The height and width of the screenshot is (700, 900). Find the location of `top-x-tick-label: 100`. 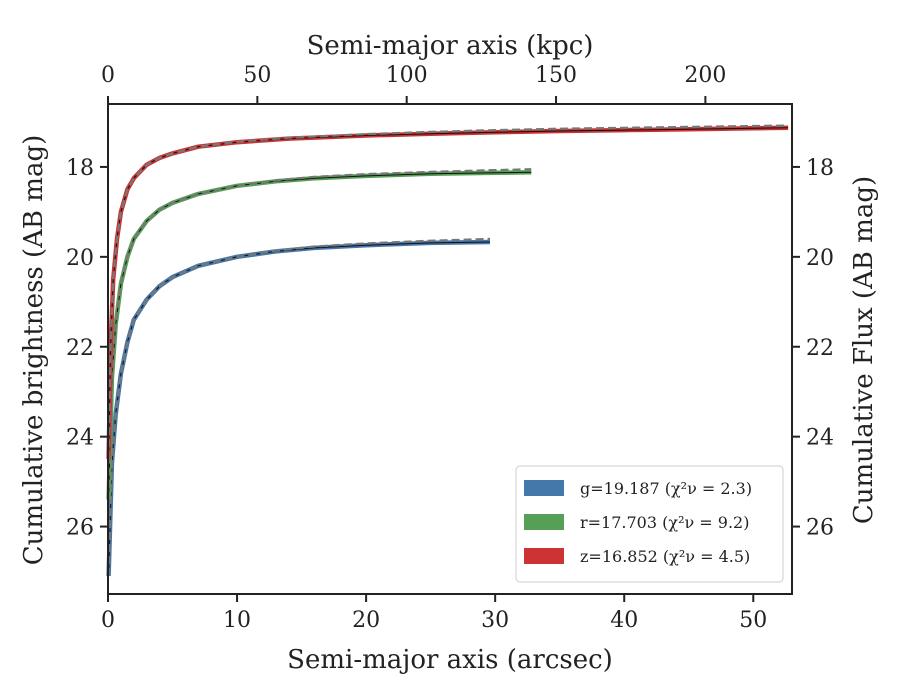

top-x-tick-label: 100 is located at coordinates (407, 75).